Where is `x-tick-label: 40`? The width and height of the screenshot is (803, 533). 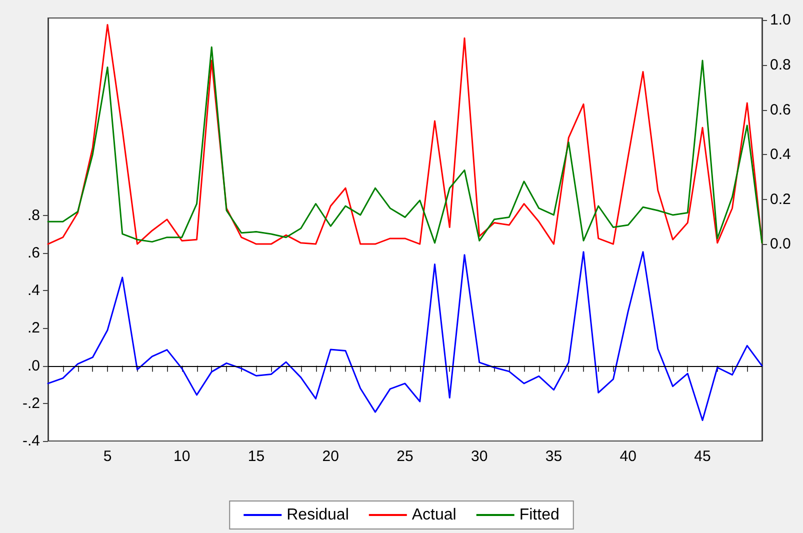
x-tick-label: 40 is located at coordinates (628, 456).